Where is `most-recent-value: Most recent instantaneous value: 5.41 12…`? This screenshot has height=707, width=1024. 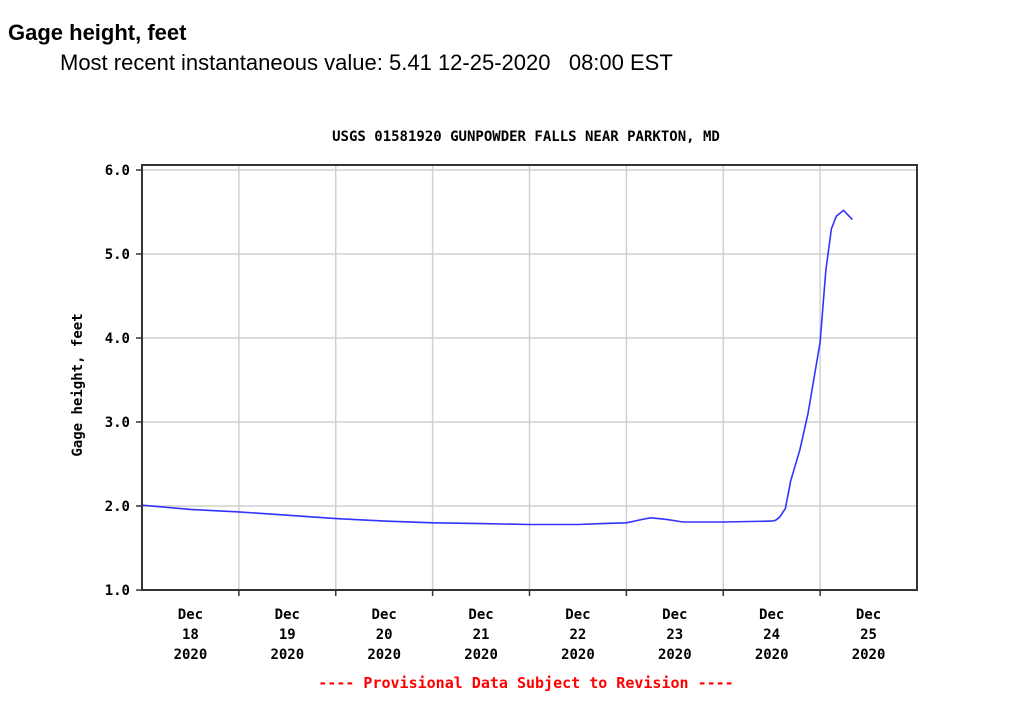
most-recent-value: Most recent instantaneous value: 5.41 12… is located at coordinates (366, 63).